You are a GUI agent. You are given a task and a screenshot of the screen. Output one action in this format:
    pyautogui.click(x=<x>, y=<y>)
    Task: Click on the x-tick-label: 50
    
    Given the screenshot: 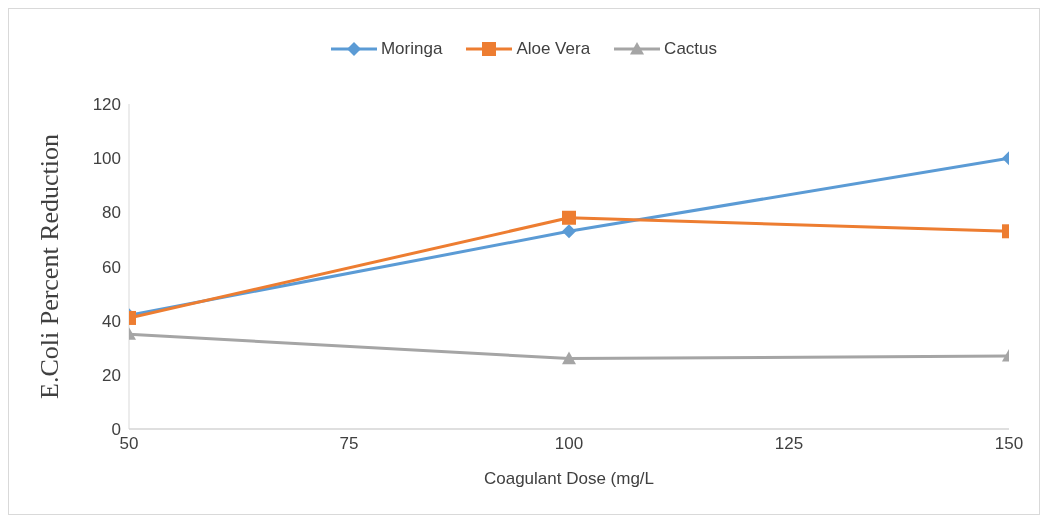 What is the action you would take?
    pyautogui.click(x=129, y=444)
    